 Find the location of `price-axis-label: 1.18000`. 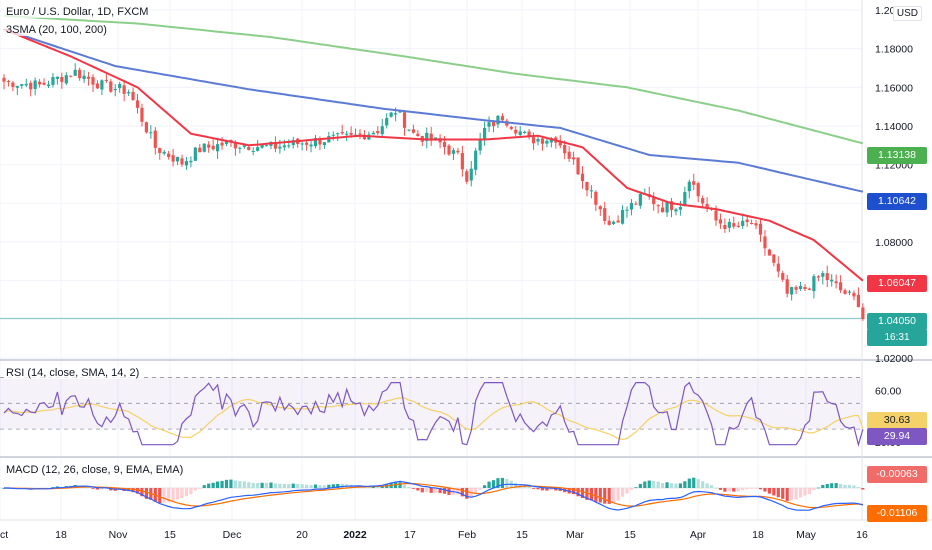

price-axis-label: 1.18000 is located at coordinates (894, 50).